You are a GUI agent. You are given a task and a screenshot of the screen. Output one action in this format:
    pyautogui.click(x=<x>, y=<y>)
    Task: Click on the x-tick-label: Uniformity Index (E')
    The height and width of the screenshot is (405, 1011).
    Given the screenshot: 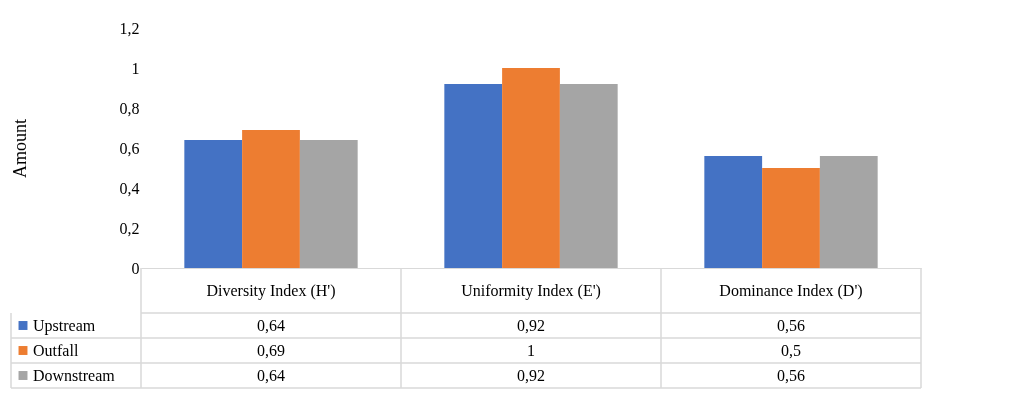 What is the action you would take?
    pyautogui.click(x=531, y=290)
    